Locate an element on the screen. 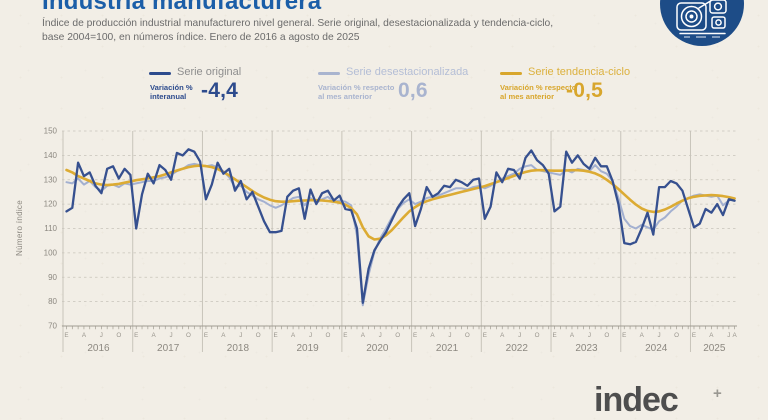  industry-badge is located at coordinates (702, 23).